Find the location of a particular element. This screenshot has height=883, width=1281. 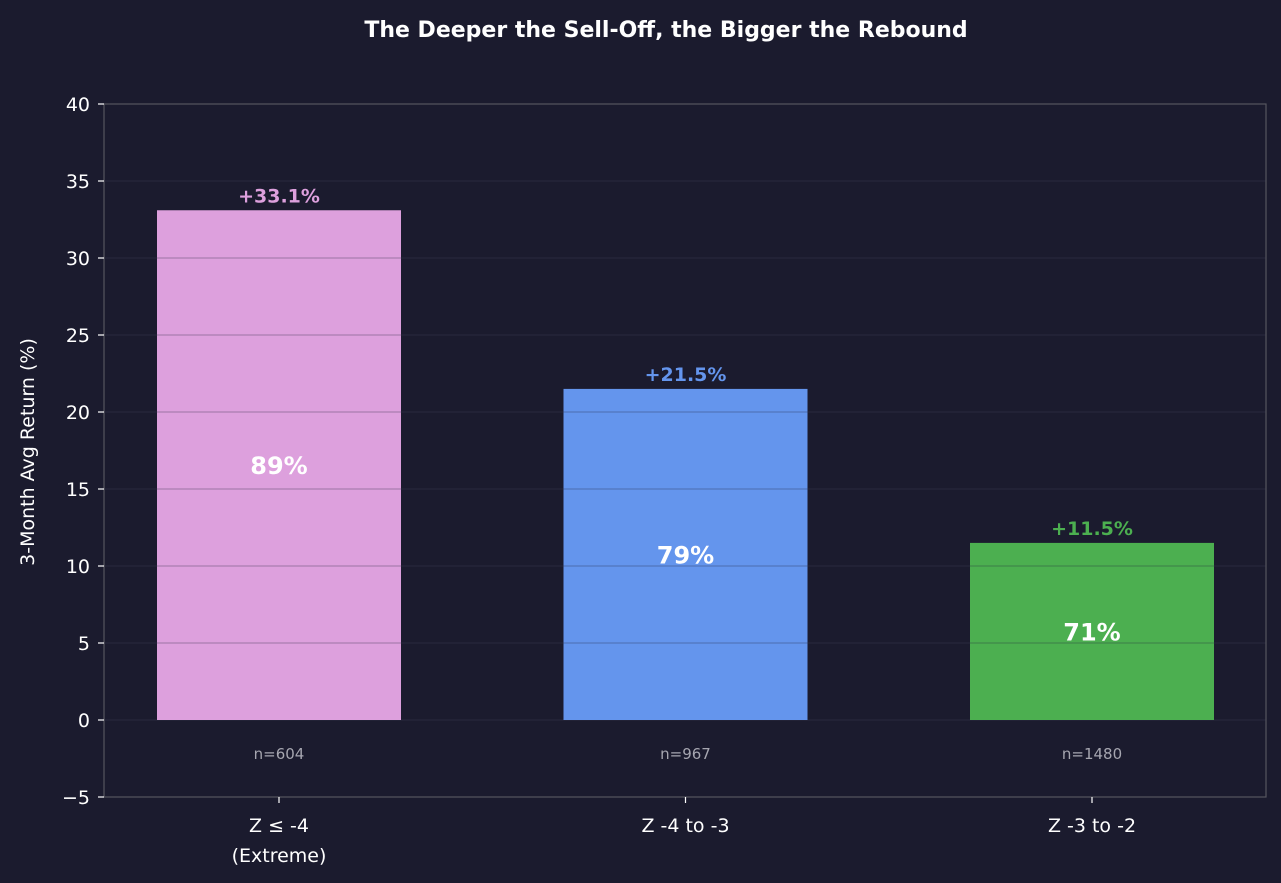

bar-value-label: +21.5% is located at coordinates (686, 375).